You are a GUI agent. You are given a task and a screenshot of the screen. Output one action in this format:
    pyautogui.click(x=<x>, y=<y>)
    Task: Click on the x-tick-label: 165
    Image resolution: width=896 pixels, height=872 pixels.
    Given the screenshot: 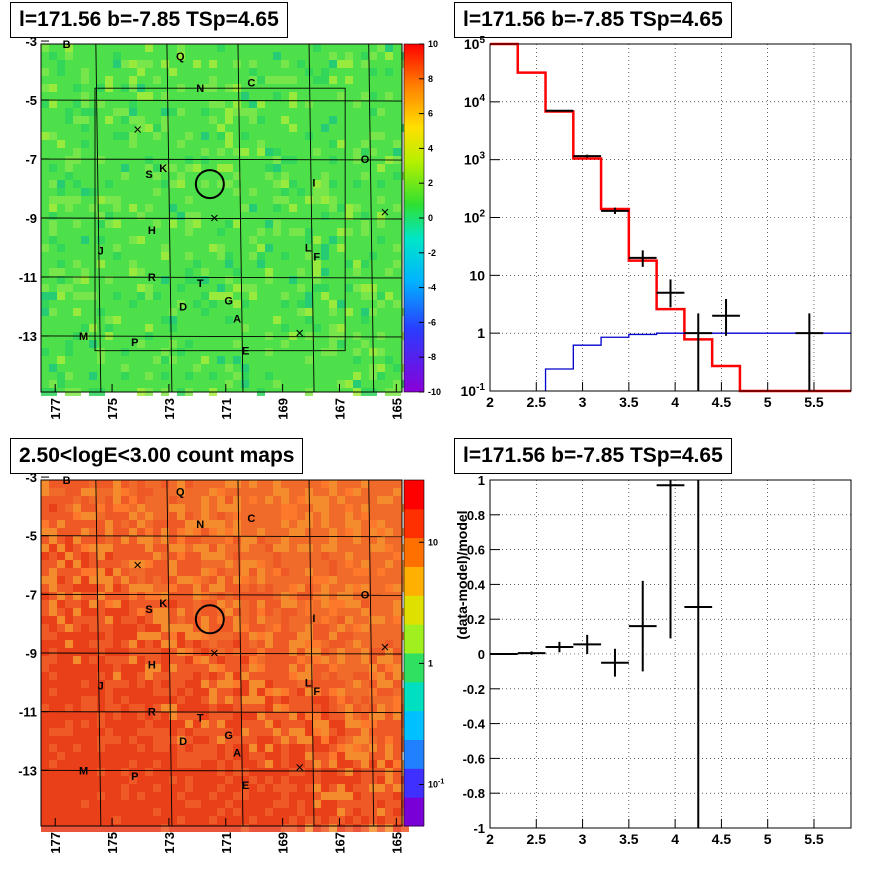 What is the action you would take?
    pyautogui.click(x=396, y=843)
    